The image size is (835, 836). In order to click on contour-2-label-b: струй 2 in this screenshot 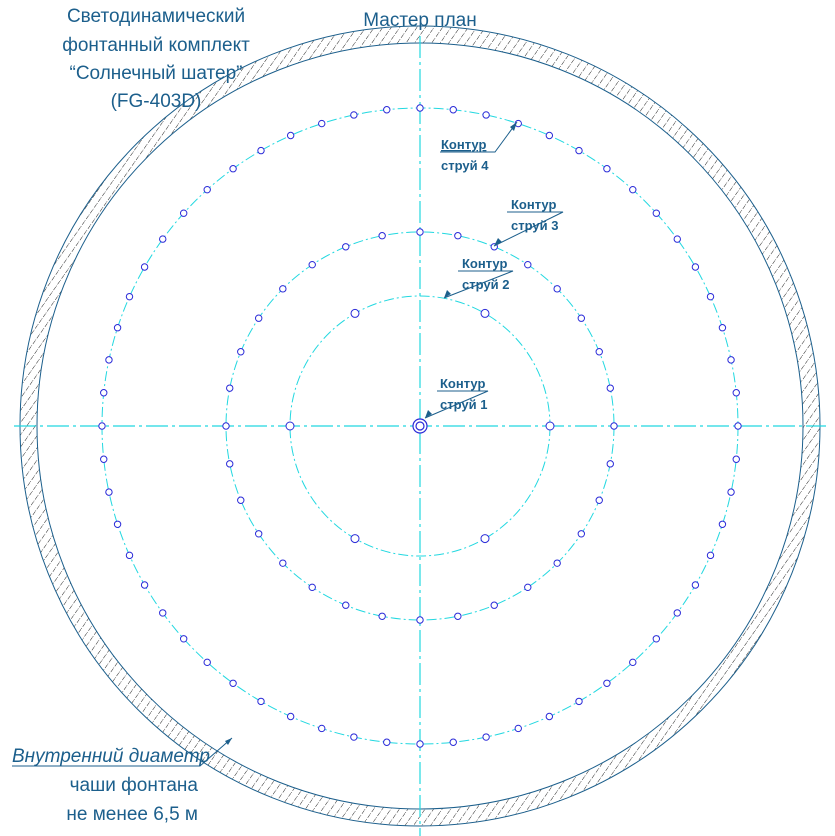, I will do `click(485, 284)`.